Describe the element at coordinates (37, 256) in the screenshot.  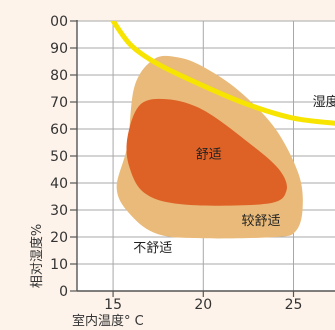
I see `y-axis-title: 相对湿度%` at that location.